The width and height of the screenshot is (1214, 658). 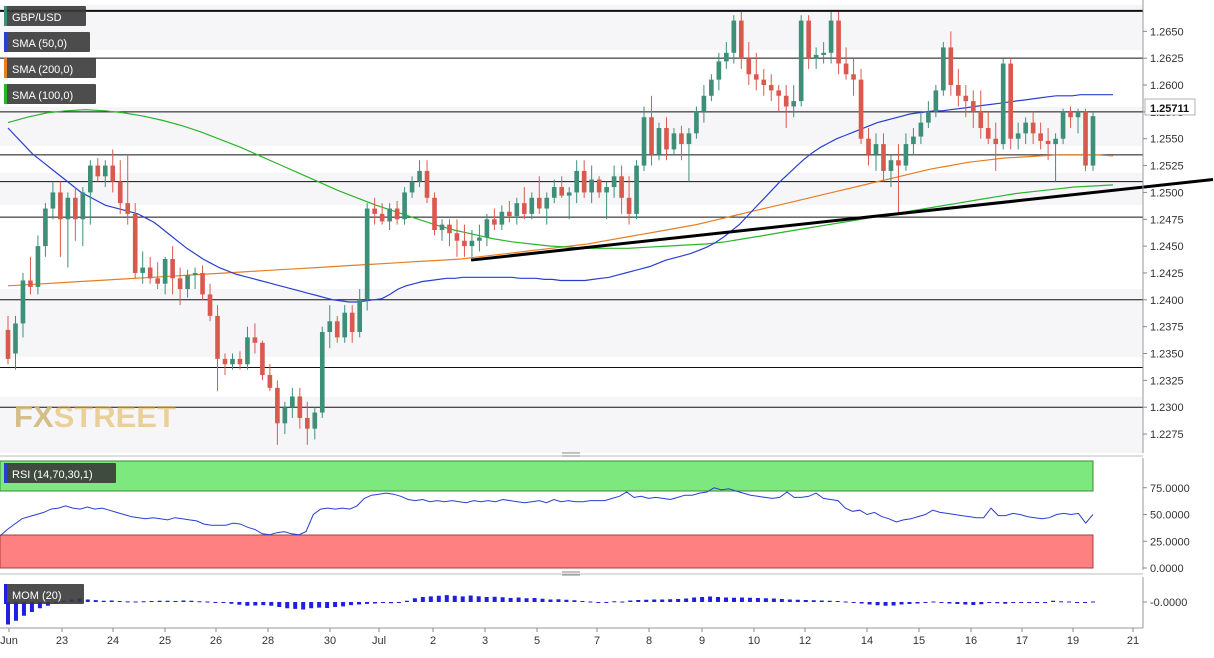 What do you see at coordinates (44, 594) in the screenshot?
I see `mom-legend: MOM (20)` at bounding box center [44, 594].